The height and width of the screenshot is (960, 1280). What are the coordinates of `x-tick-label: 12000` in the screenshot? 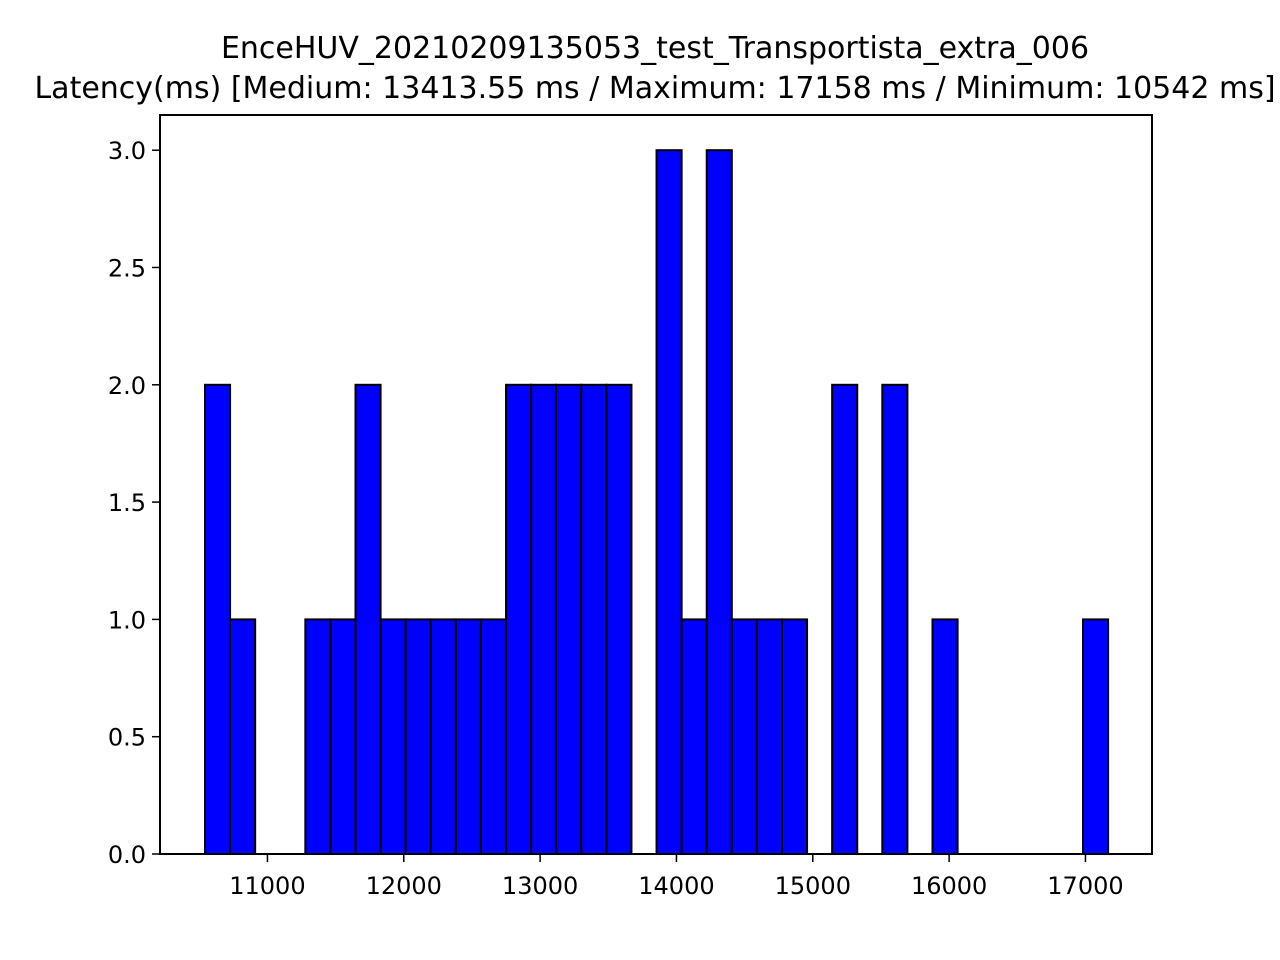 It's located at (404, 886).